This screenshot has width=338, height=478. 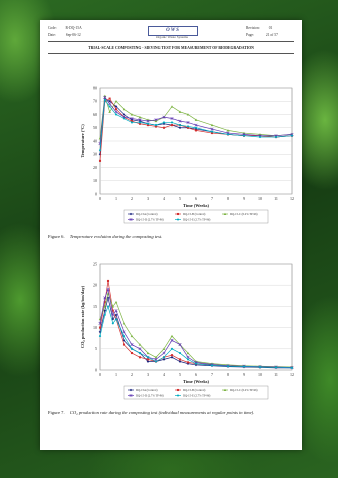 What do you see at coordinates (292, 198) in the screenshot?
I see `x-tick-label: 12` at bounding box center [292, 198].